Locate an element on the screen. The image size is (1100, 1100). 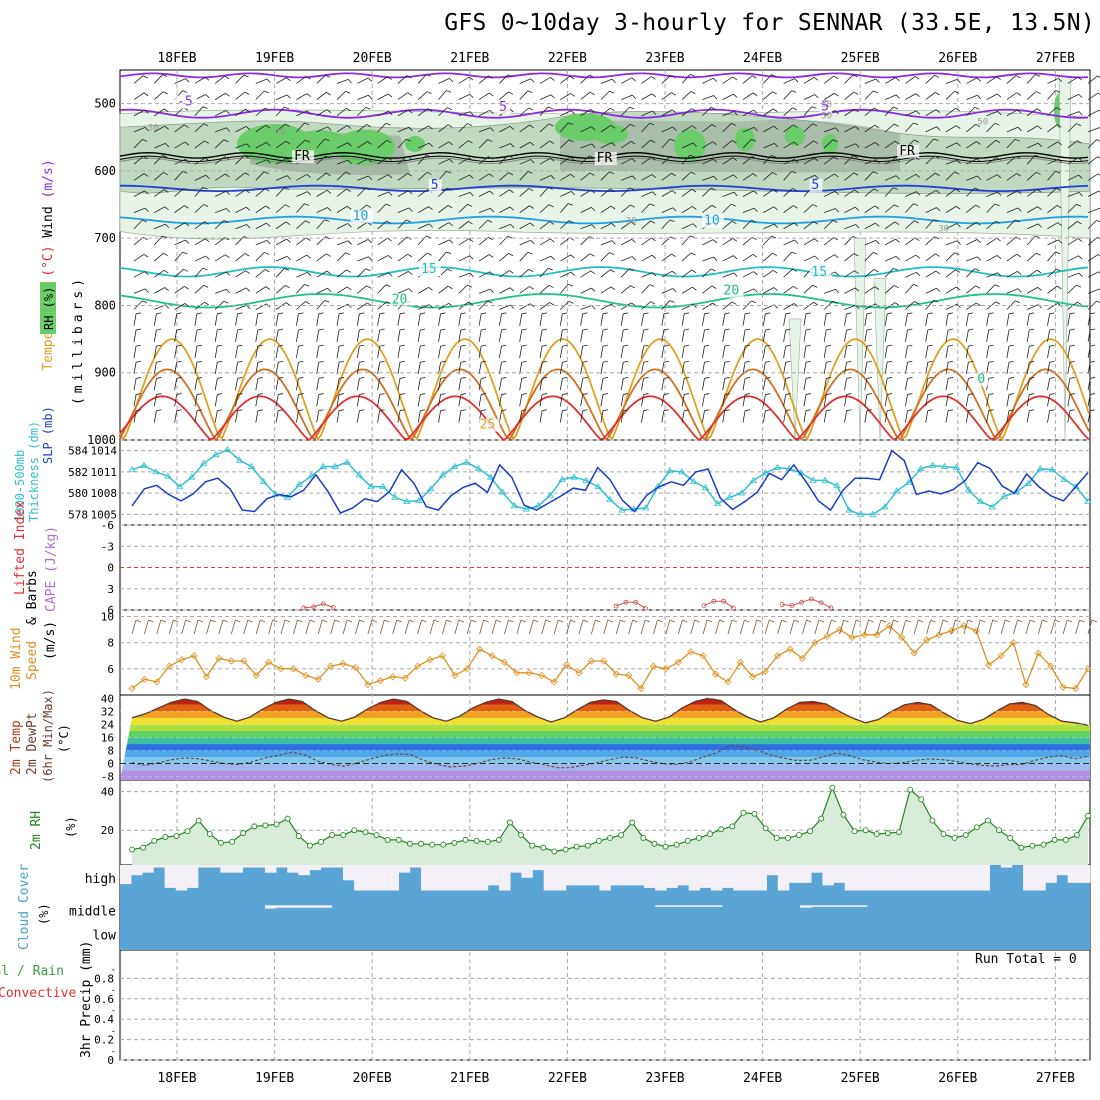
run-total: Run Total = 0 is located at coordinates (1026, 959).